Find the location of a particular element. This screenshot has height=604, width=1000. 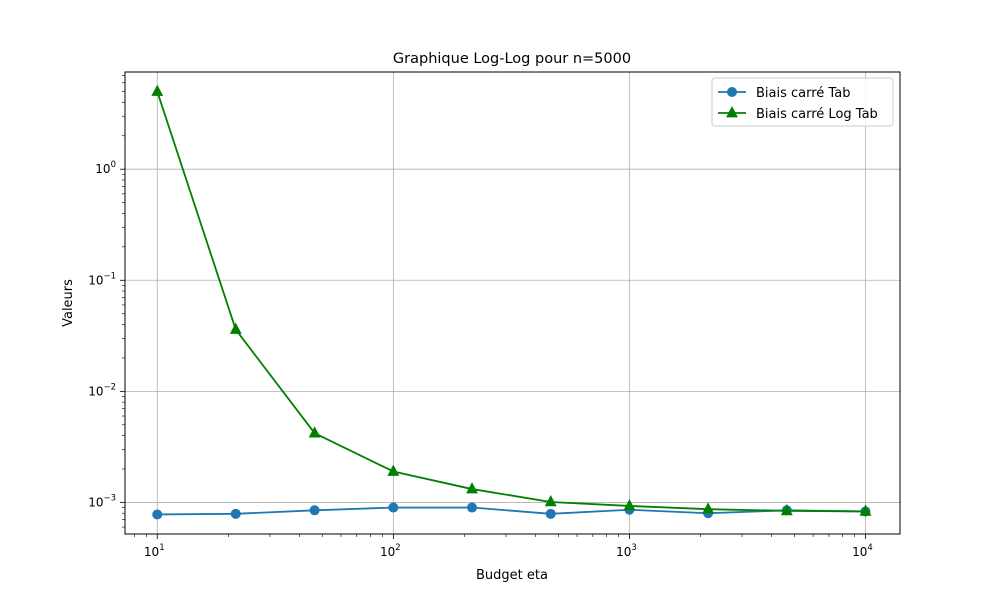

legend-box is located at coordinates (802, 102).